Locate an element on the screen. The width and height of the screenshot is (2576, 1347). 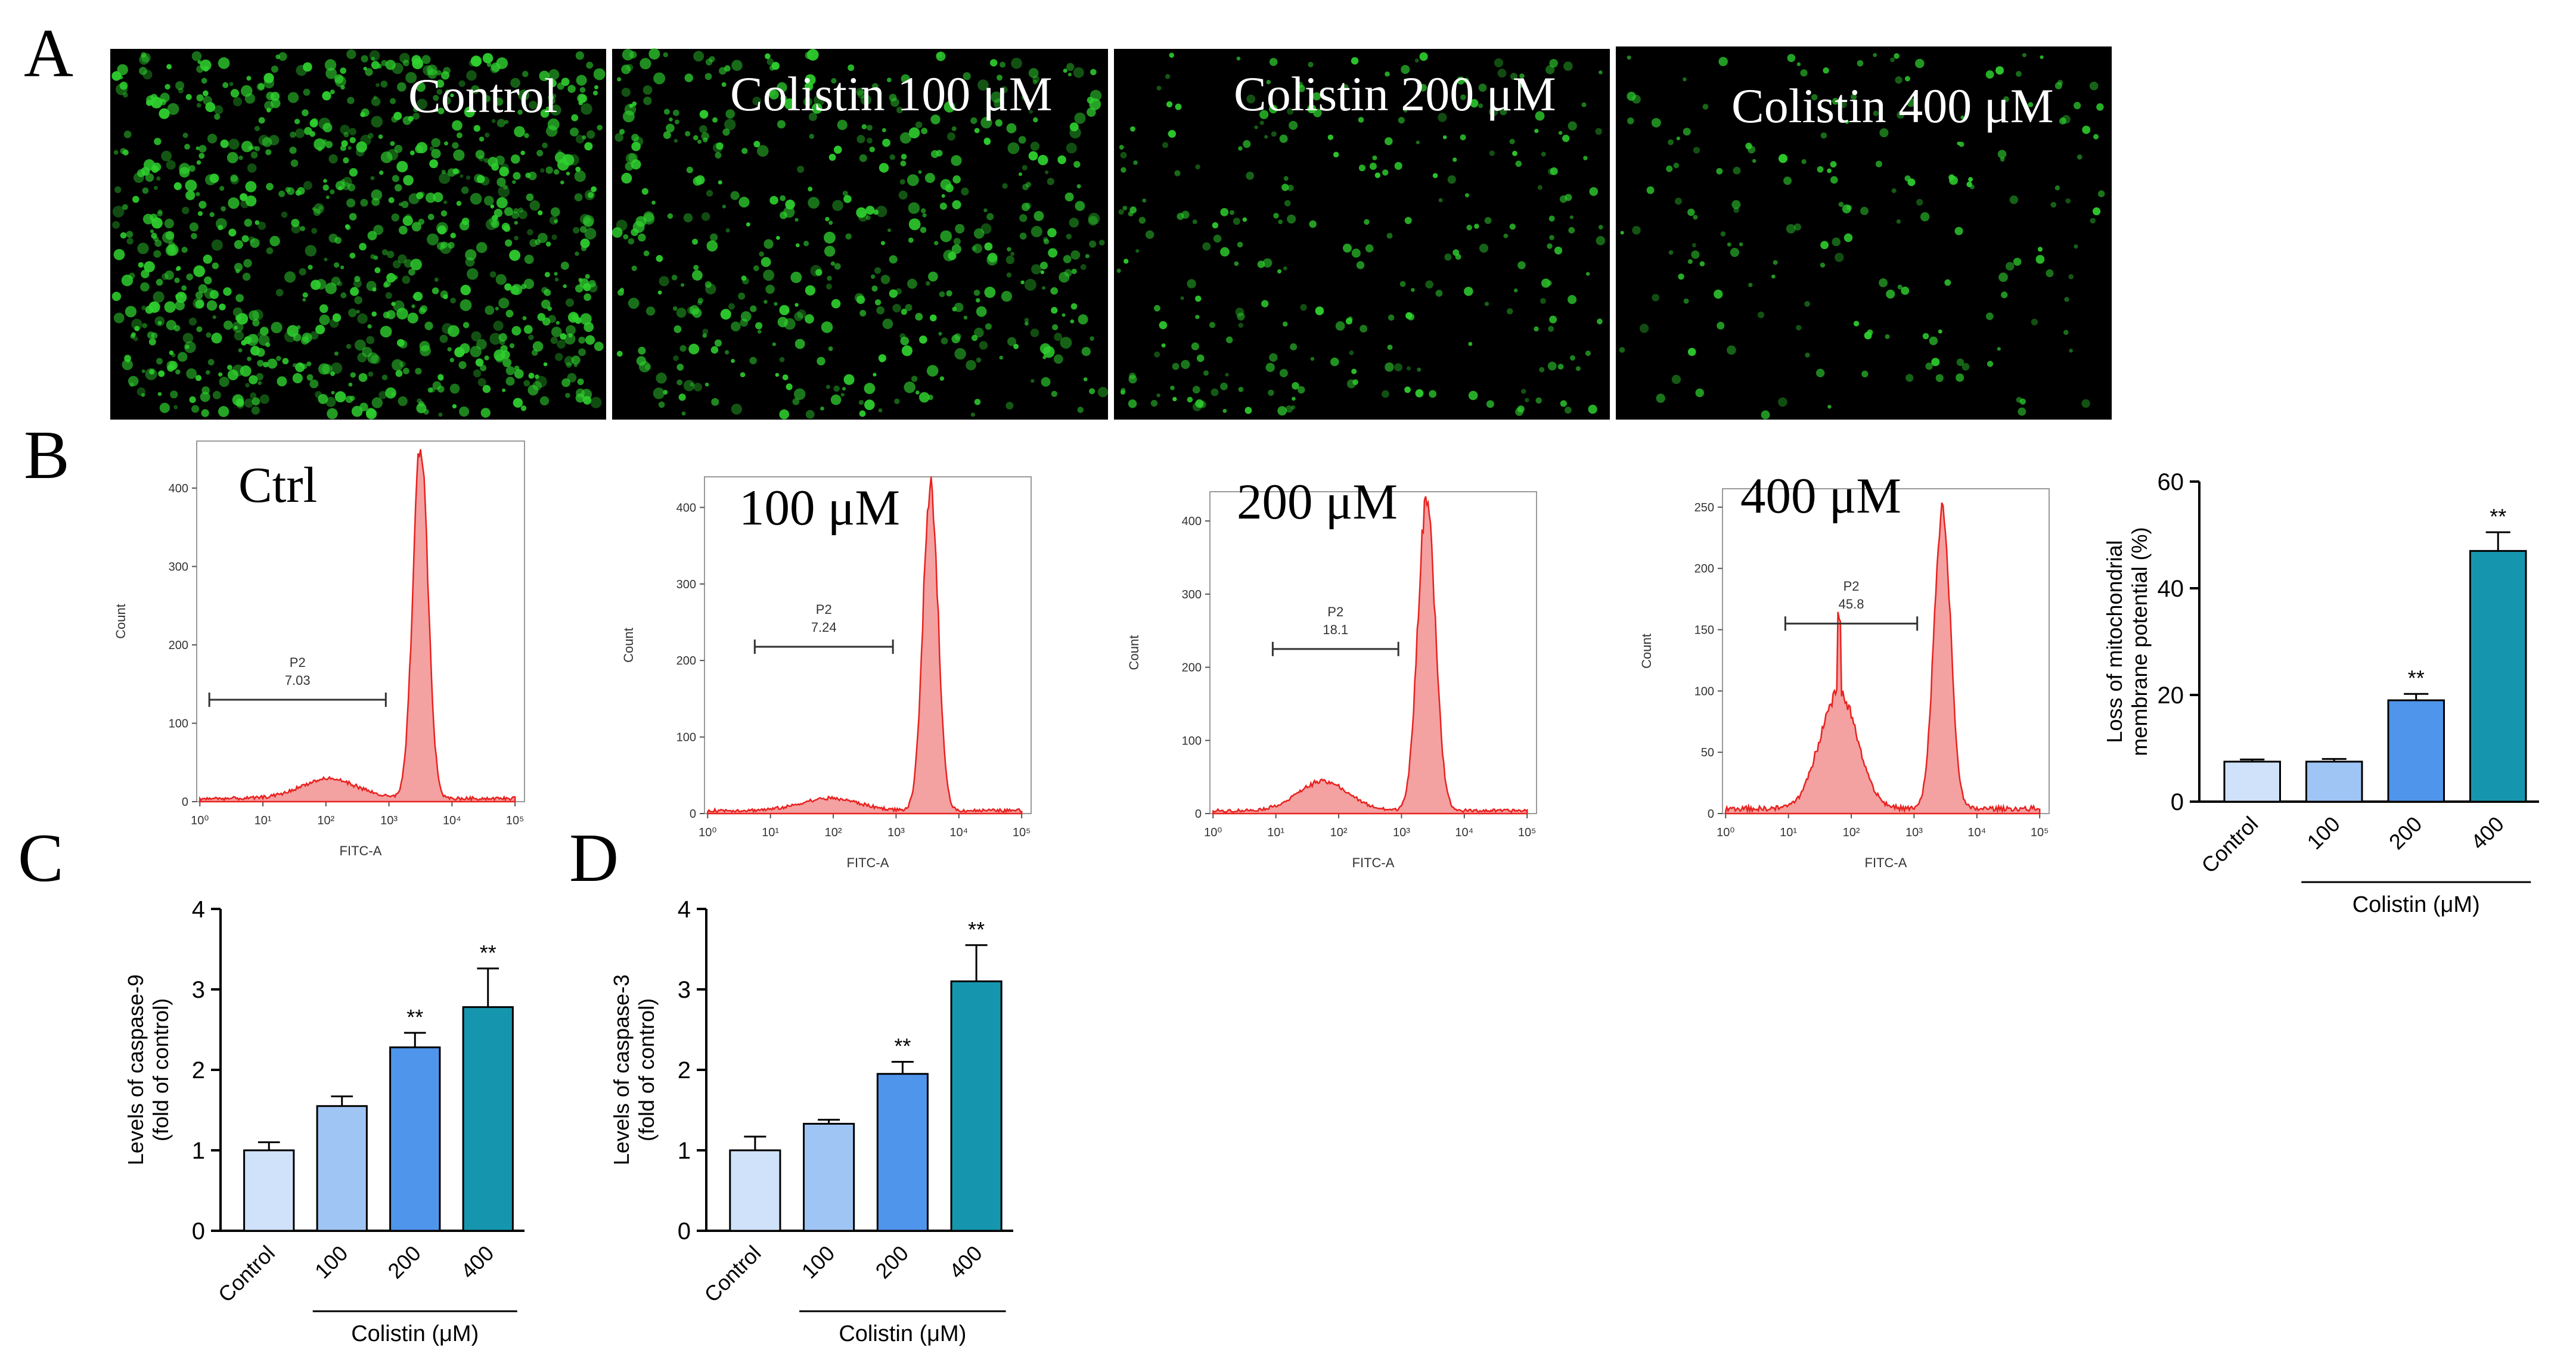
panel-letter-b: B is located at coordinates (47, 455).